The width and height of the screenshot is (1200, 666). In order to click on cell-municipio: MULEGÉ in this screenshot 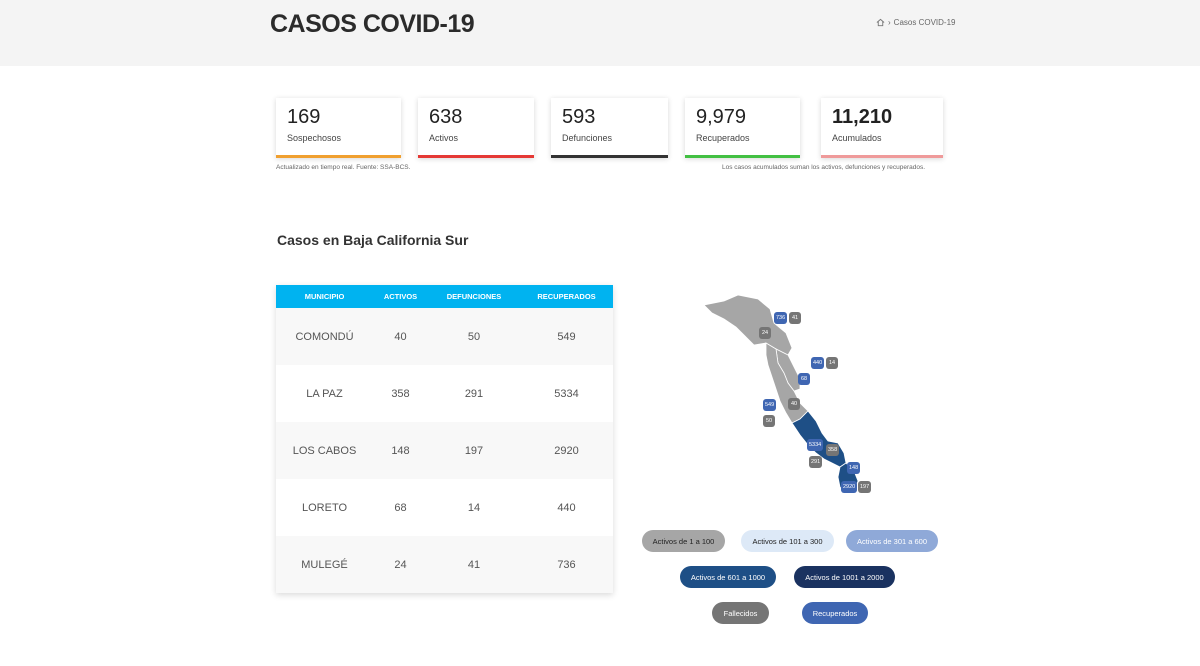, I will do `click(324, 564)`.